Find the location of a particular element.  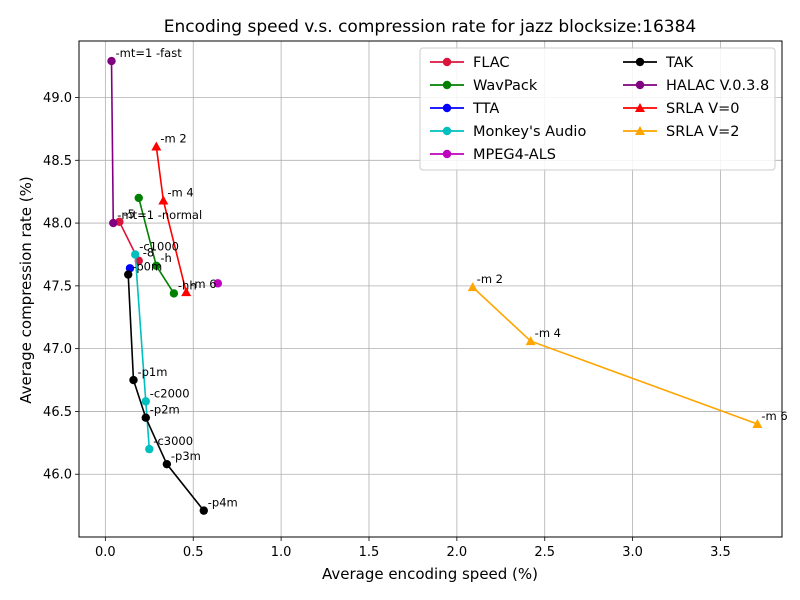

x-tick-label: 0.5 is located at coordinates (193, 552).